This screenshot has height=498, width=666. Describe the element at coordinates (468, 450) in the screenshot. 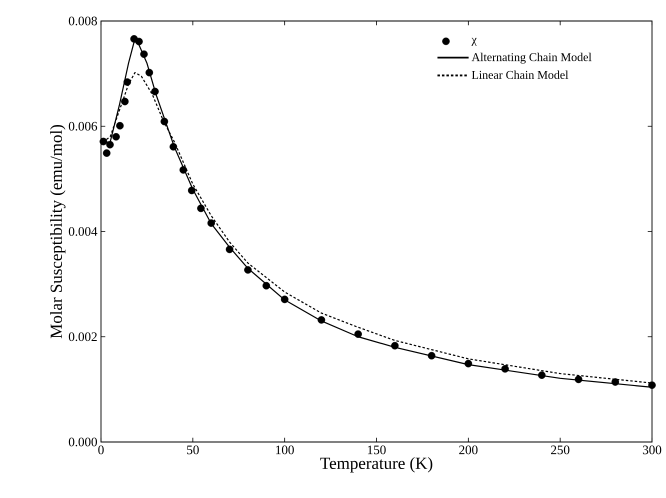

I see `x-tick-label: 200` at that location.